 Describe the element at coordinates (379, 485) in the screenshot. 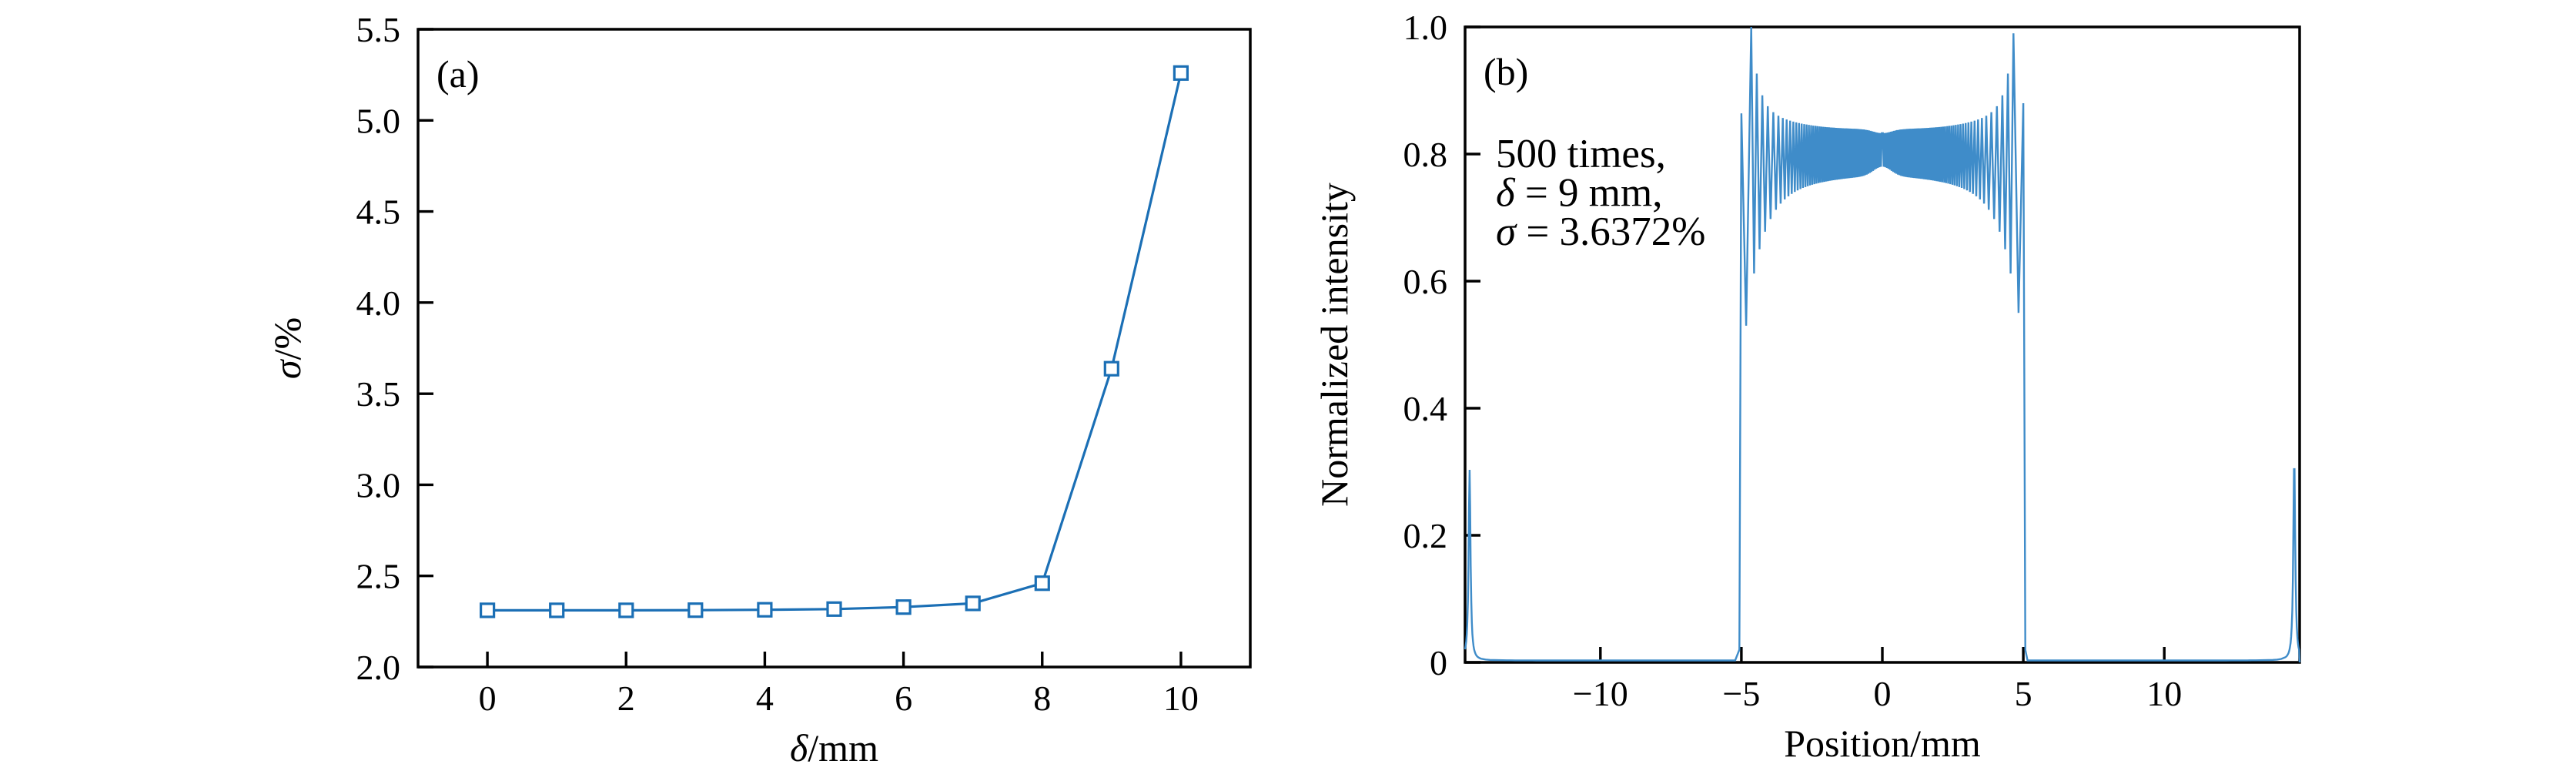

I see `y-tick-label: 3.0` at that location.